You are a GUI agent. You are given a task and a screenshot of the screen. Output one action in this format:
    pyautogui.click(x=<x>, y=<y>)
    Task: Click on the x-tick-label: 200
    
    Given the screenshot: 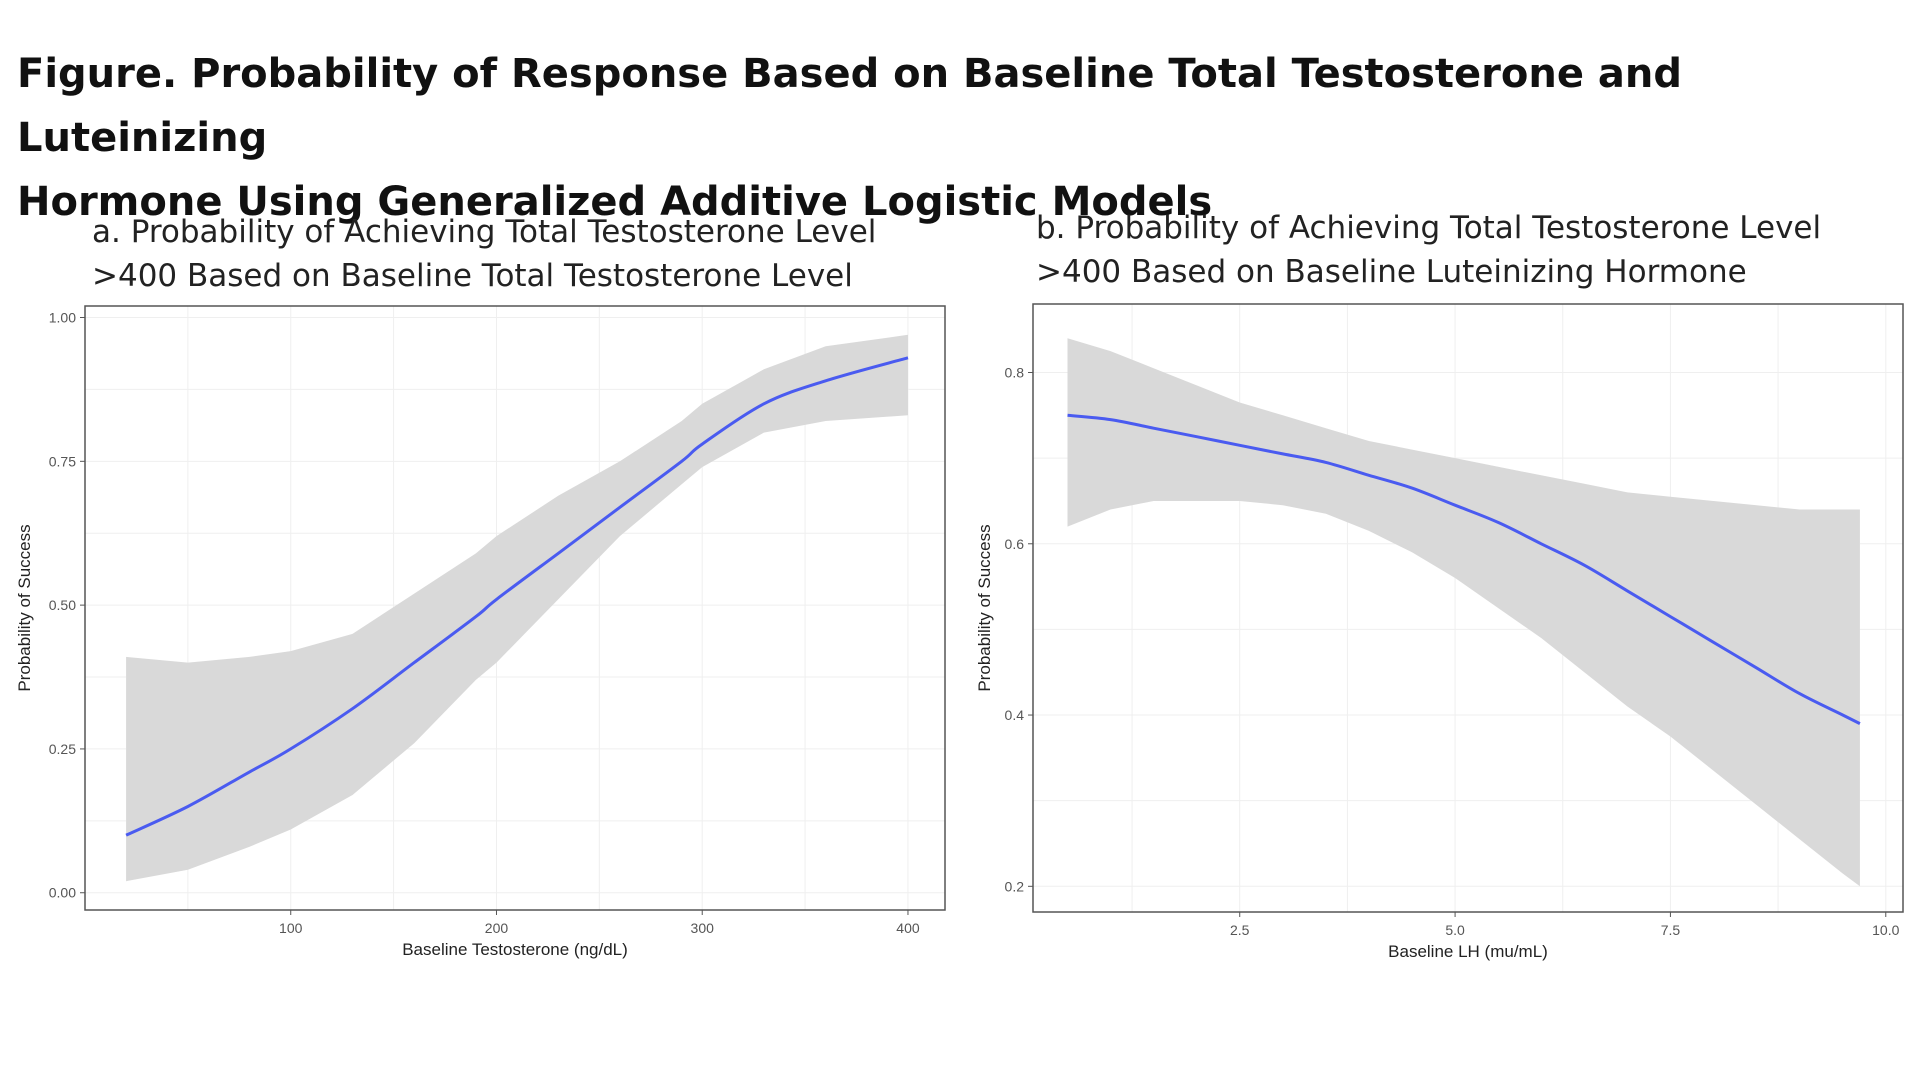 What is the action you would take?
    pyautogui.click(x=497, y=928)
    